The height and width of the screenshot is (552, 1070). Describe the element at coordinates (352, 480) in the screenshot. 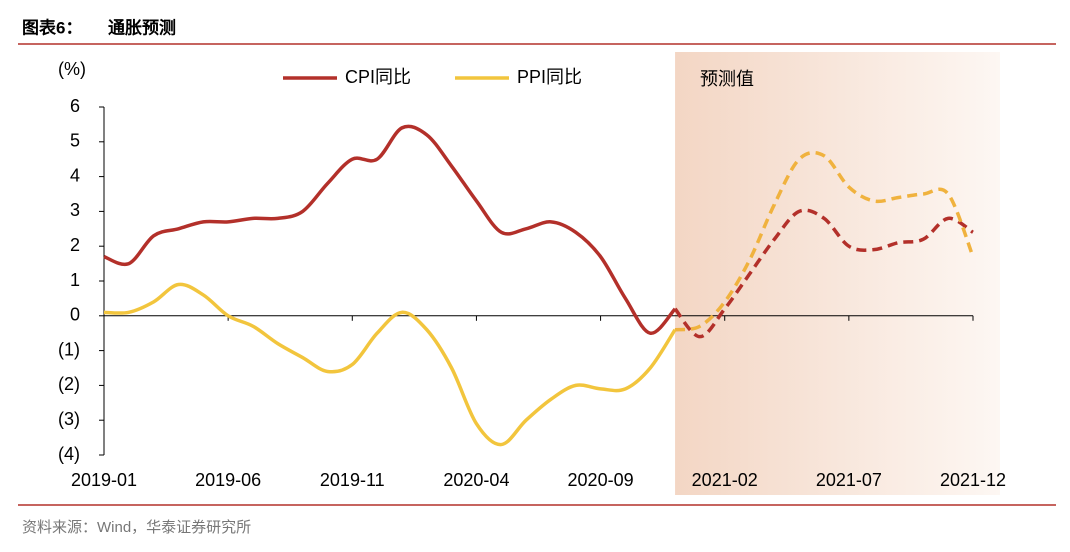

I see `x-tick-label: 2019-11` at that location.